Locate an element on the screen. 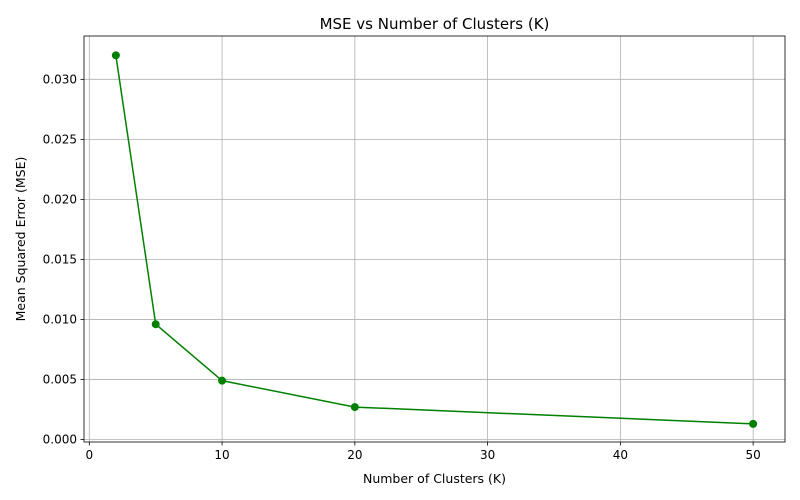 The height and width of the screenshot is (500, 800). chart-title: MSE vs Number of Clusters (K) is located at coordinates (435, 24).